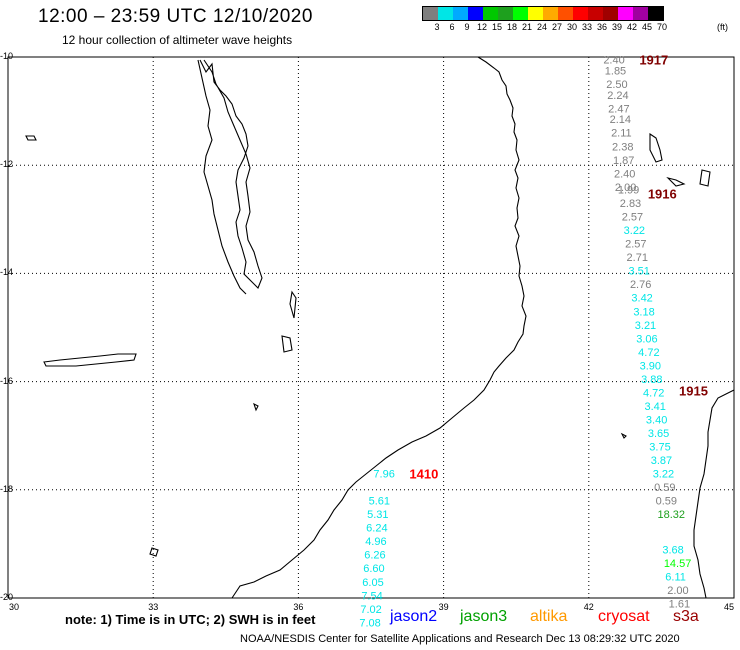 The width and height of the screenshot is (740, 650). What do you see at coordinates (653, 60) in the screenshot?
I see `pass-time-label: 1917` at bounding box center [653, 60].